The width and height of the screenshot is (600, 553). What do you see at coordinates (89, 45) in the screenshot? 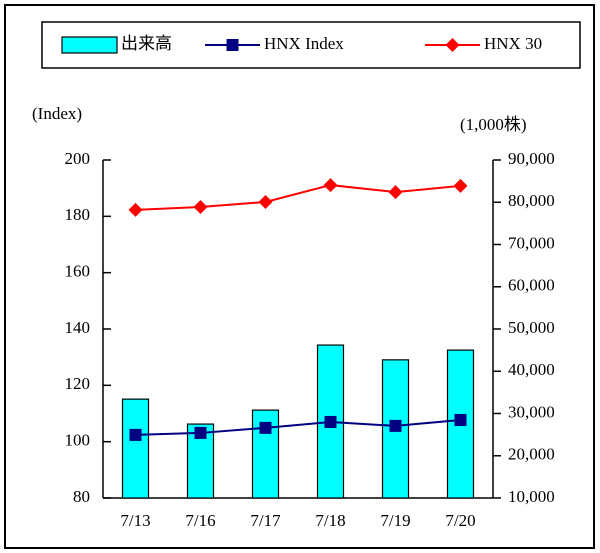
I see `legend-swatch` at bounding box center [89, 45].